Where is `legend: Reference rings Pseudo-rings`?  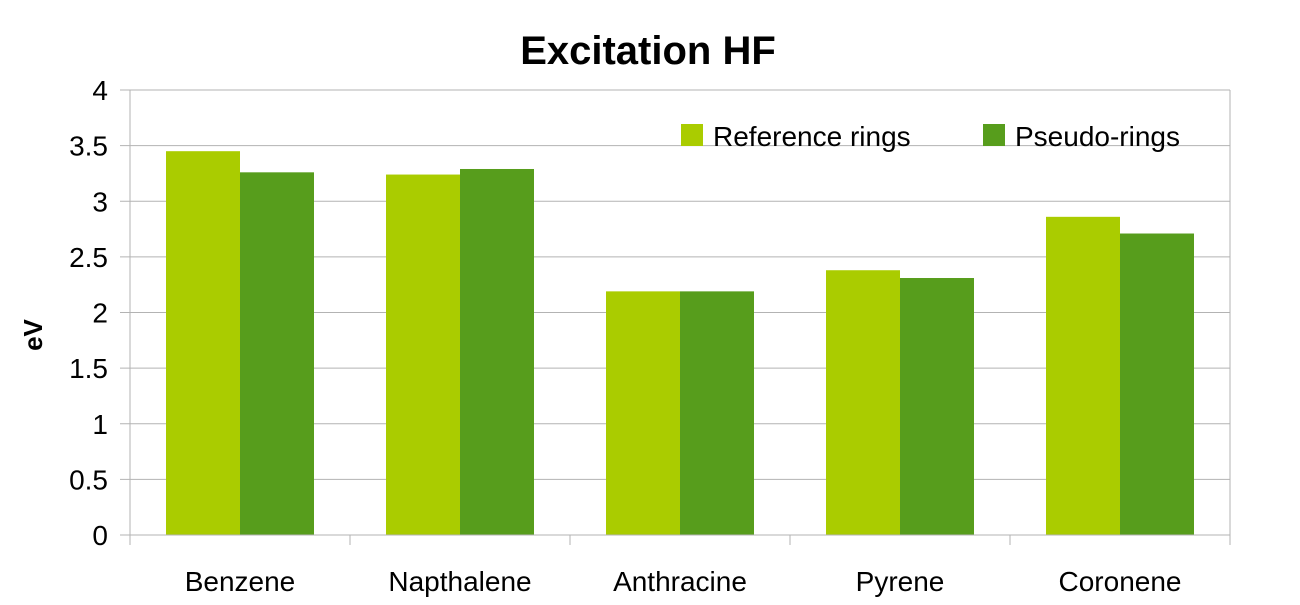
legend: Reference rings Pseudo-rings is located at coordinates (930, 136).